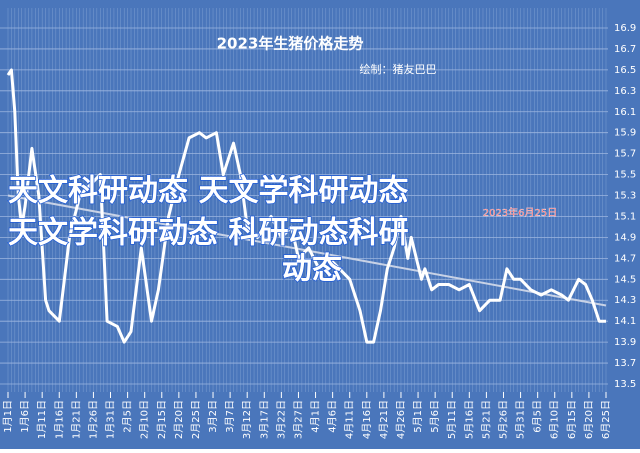 Image resolution: width=640 pixels, height=453 pixels. What do you see at coordinates (625, 216) in the screenshot?
I see `y-tick-label: 15.1` at bounding box center [625, 216].